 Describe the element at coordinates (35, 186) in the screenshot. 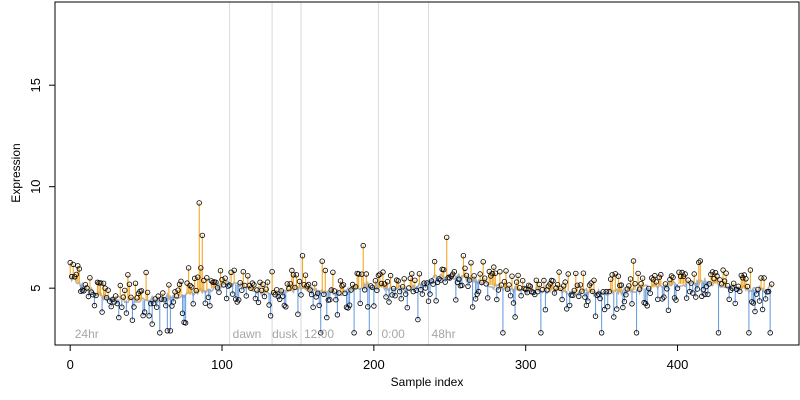

I see `y-tick-label: 10` at that location.